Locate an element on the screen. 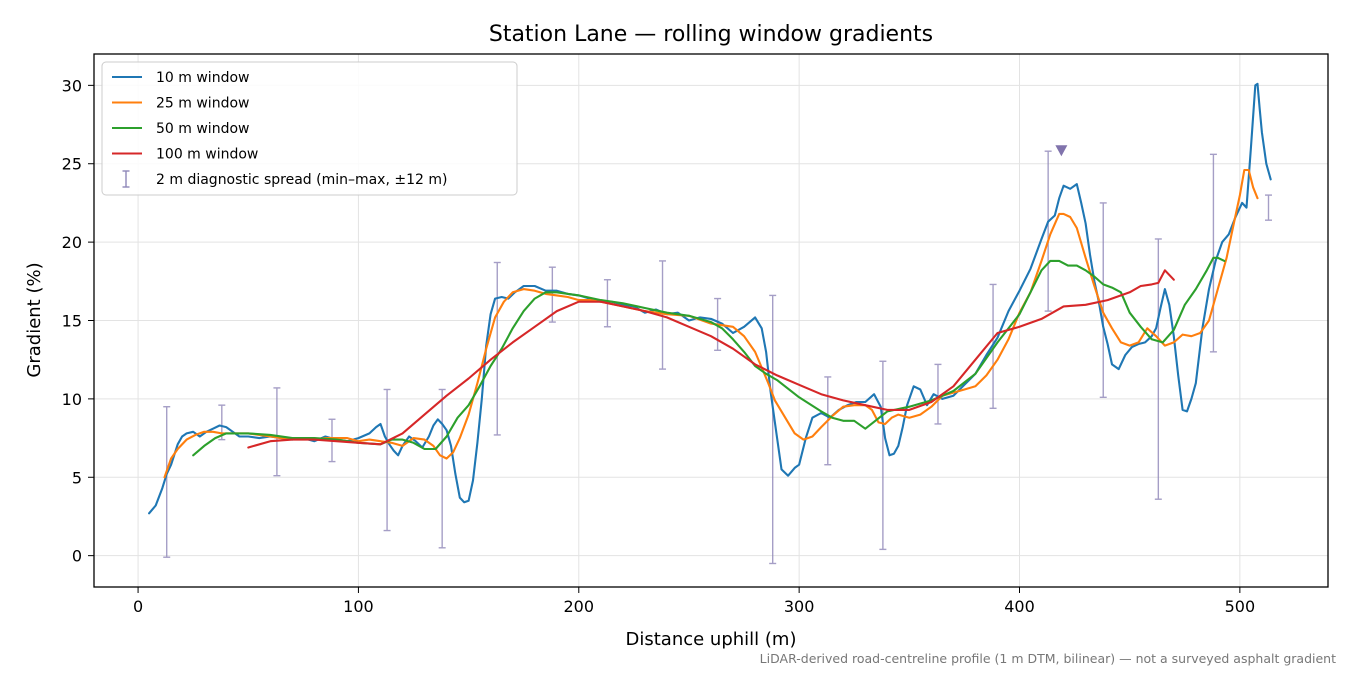  peak-marker is located at coordinates (1061, 151).